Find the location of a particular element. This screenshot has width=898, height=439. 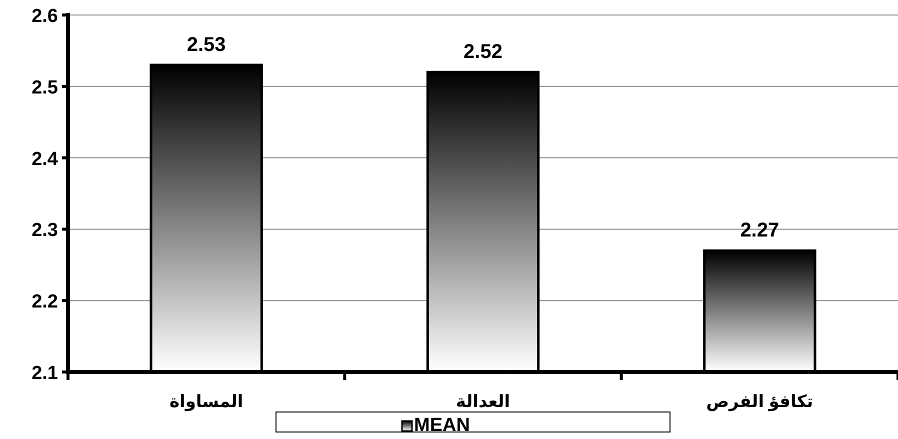

y-tick-label: 2.1 is located at coordinates (45, 373).